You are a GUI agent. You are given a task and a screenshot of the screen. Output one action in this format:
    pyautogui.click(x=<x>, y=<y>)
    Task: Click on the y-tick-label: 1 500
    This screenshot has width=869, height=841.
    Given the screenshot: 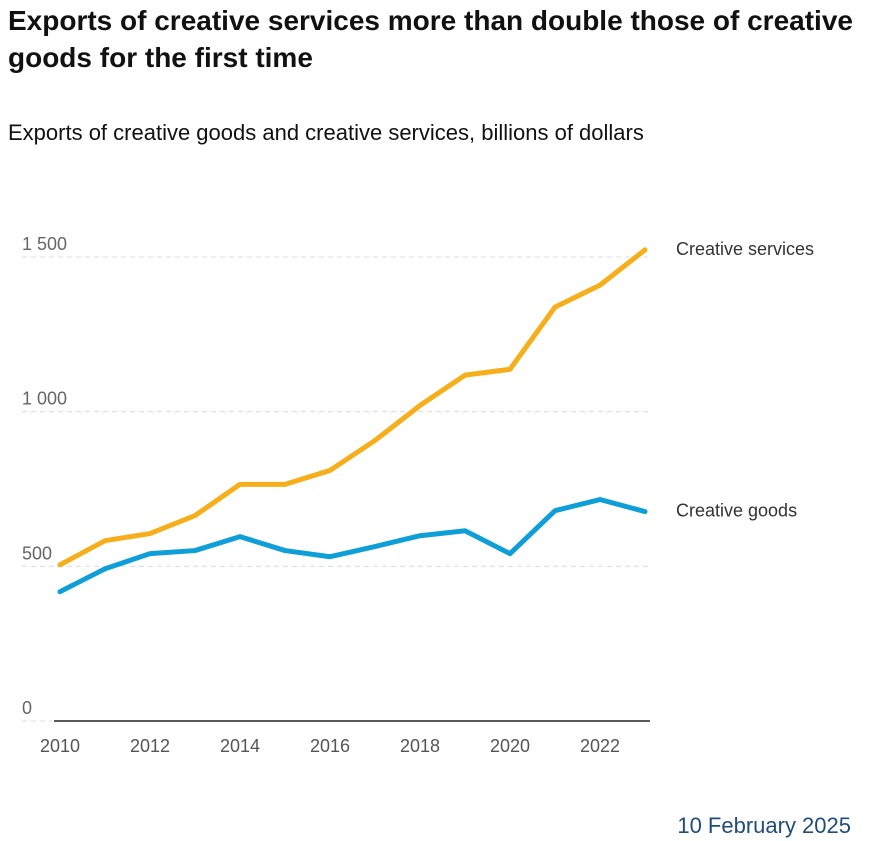 What is the action you would take?
    pyautogui.click(x=44, y=244)
    